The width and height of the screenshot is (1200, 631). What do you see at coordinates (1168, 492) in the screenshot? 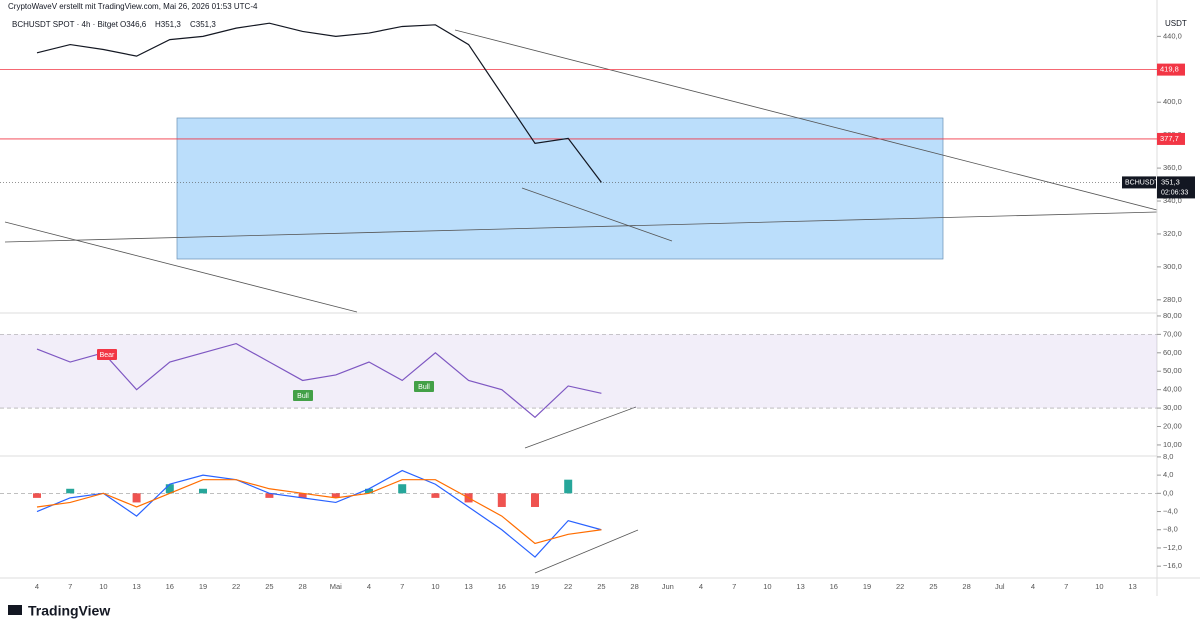
I see `y-tick-label: 0,0` at bounding box center [1168, 492].